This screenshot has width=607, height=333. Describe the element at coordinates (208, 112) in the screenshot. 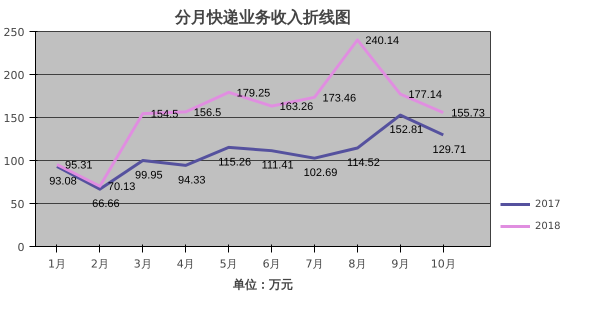

I see `data-label: 156.5` at that location.